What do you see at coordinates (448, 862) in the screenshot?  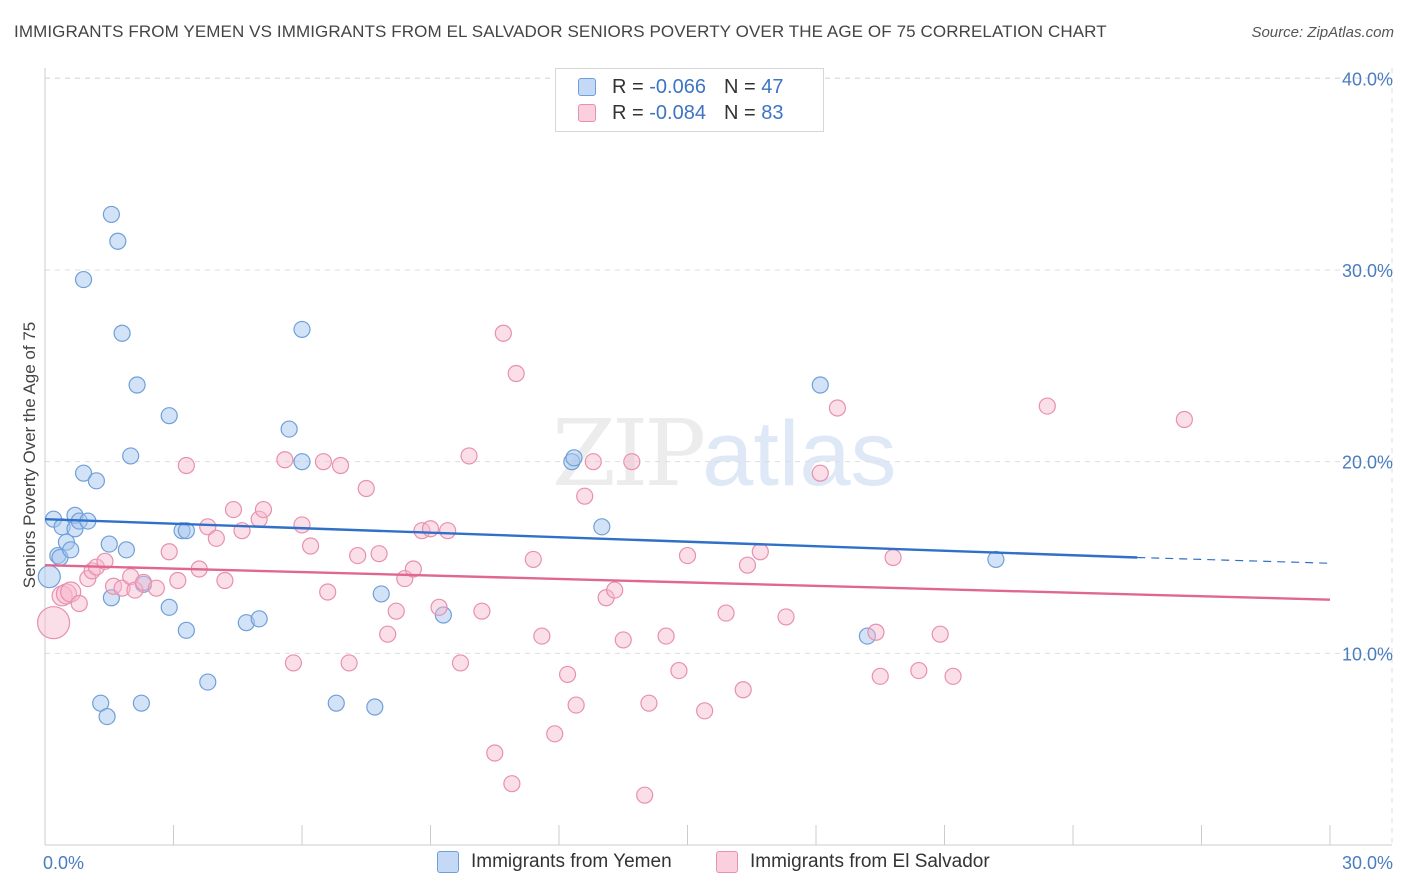 I see `bottom-legend-swatch-yemen` at bounding box center [448, 862].